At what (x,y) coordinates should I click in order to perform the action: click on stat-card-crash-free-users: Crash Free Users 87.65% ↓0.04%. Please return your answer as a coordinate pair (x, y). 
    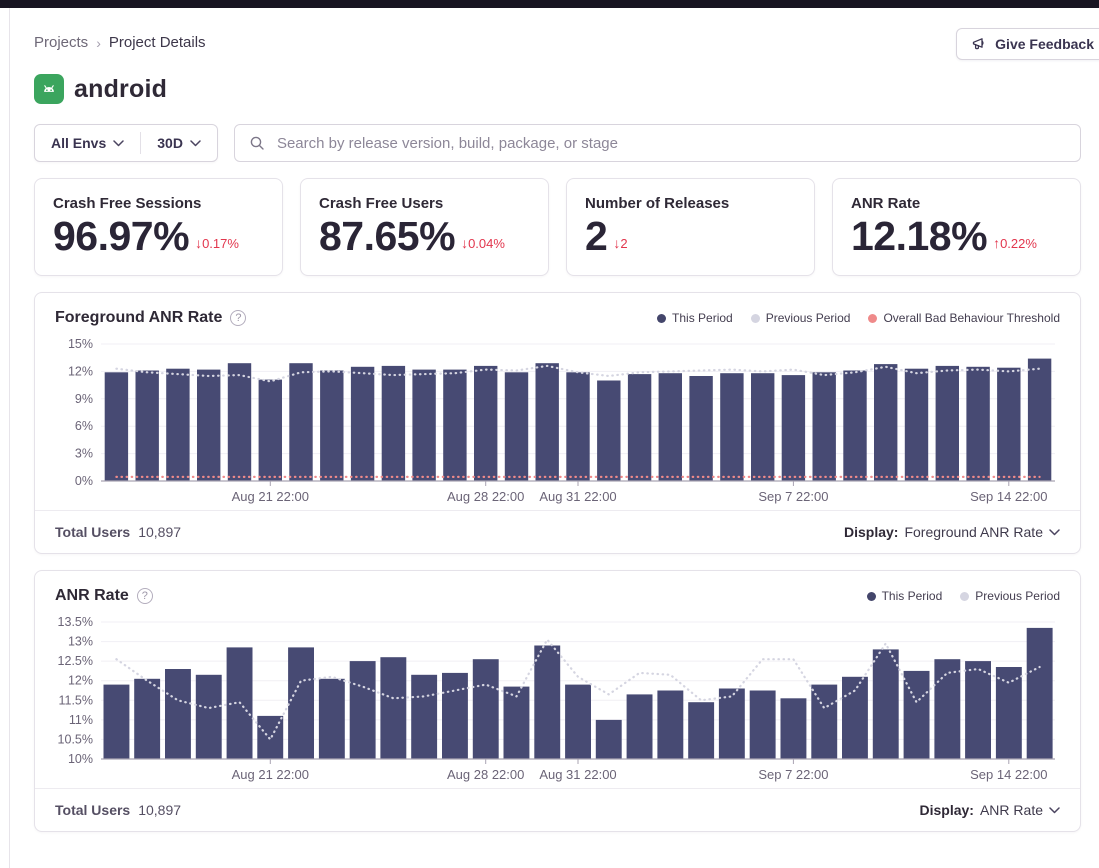
    Looking at the image, I should click on (424, 227).